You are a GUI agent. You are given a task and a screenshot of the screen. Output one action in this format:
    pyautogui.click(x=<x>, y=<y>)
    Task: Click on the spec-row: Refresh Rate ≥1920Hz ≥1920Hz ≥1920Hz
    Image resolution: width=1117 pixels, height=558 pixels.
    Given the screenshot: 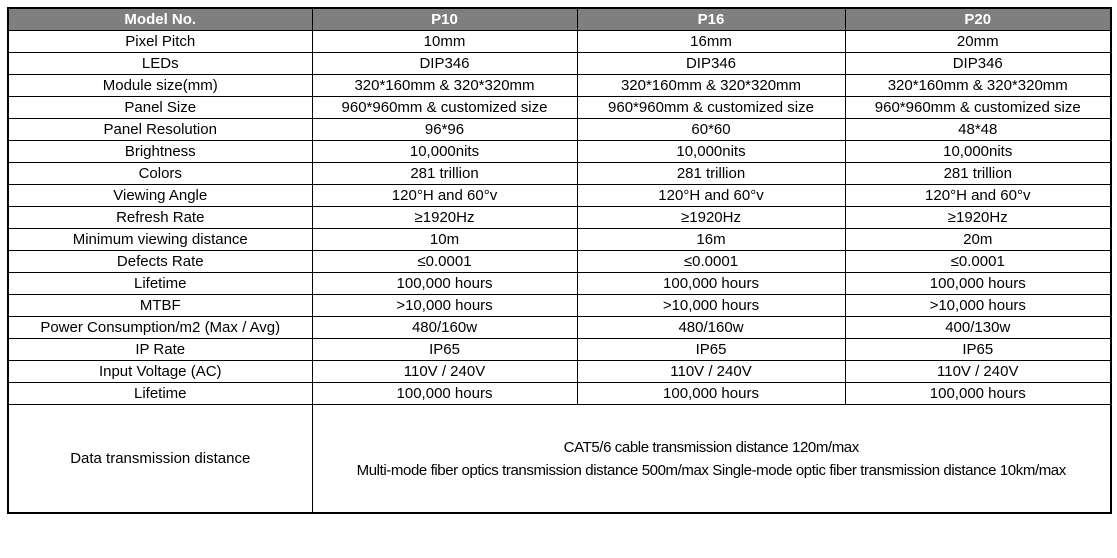 What is the action you would take?
    pyautogui.click(x=559, y=217)
    